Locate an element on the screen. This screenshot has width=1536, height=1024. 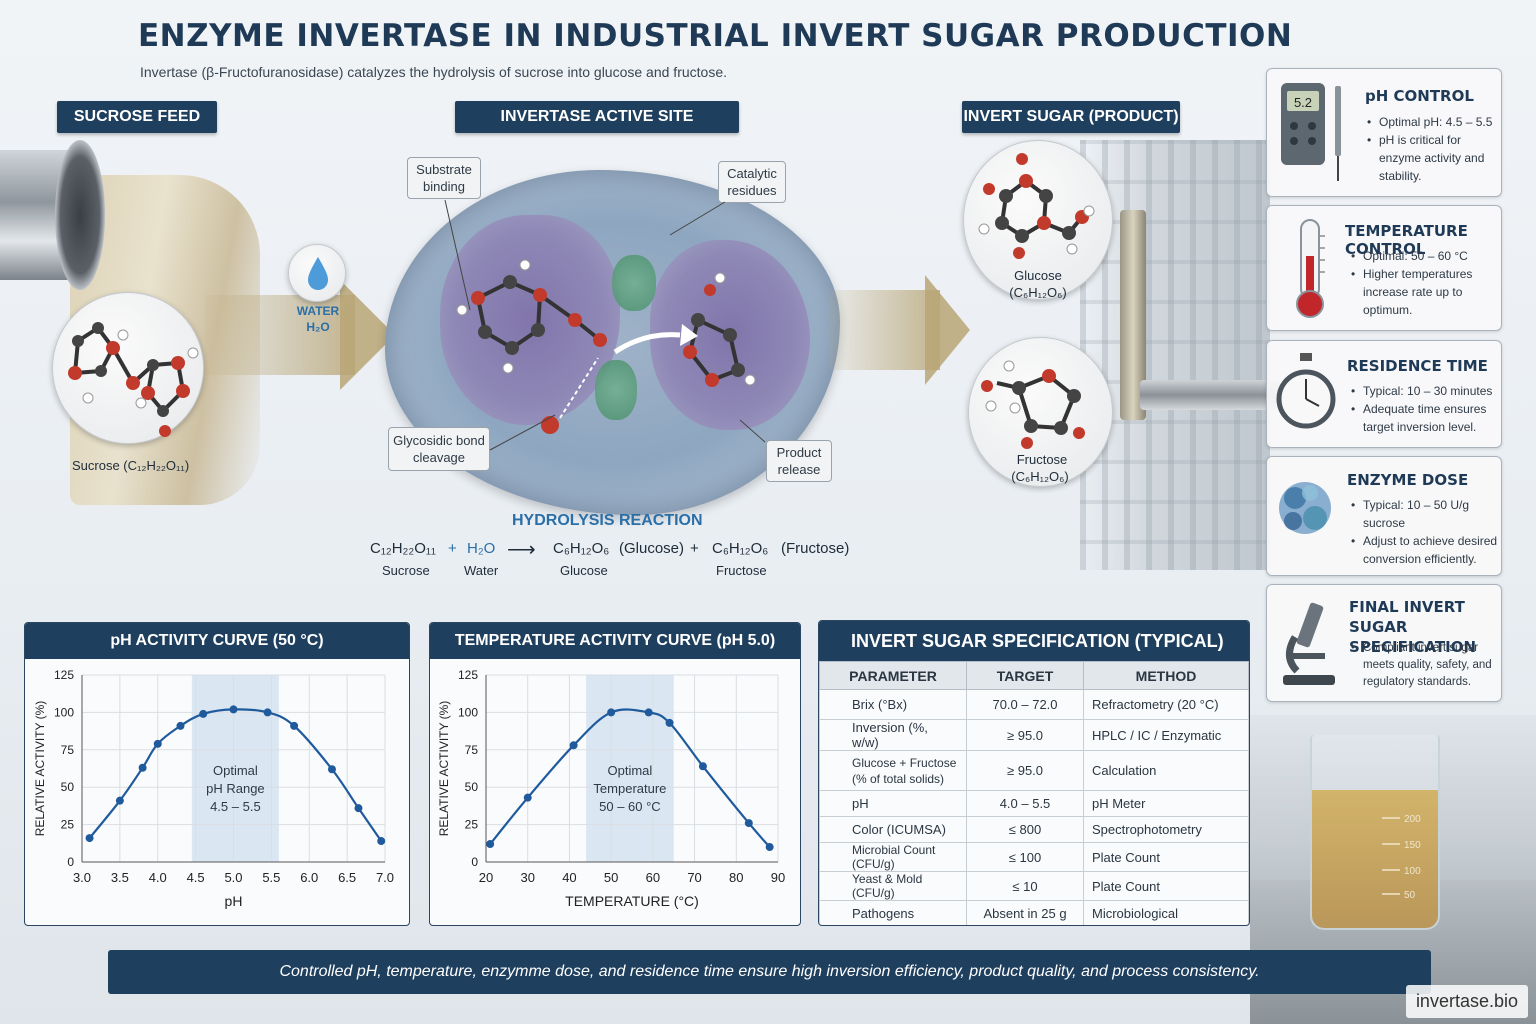
temp-chart-title: TEMPERATURE ACTIVITY CURVE (pH 5.0) is located at coordinates (615, 641).